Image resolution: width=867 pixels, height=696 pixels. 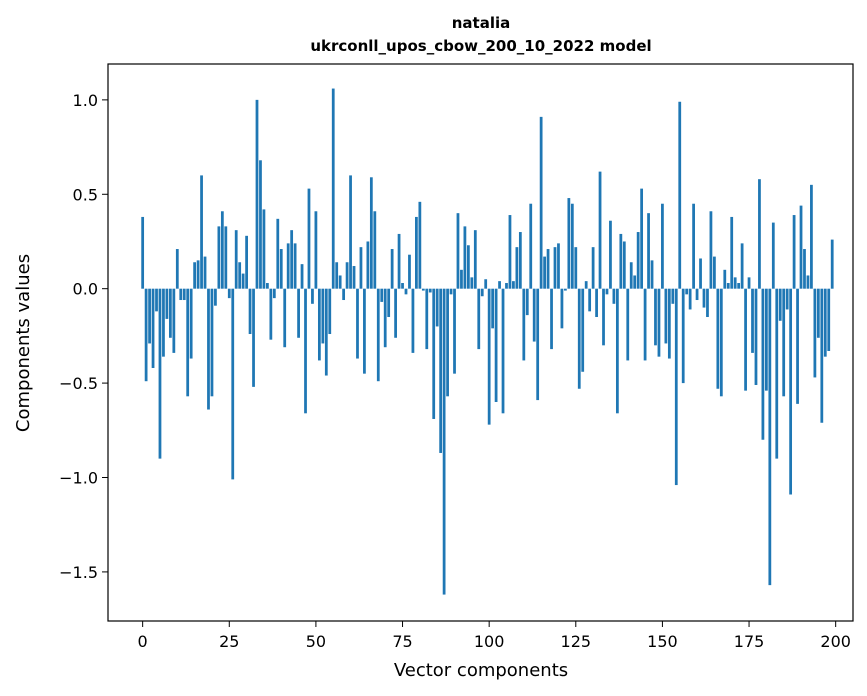 I want to click on y-tick-label: −0.5, so click(x=78, y=383).